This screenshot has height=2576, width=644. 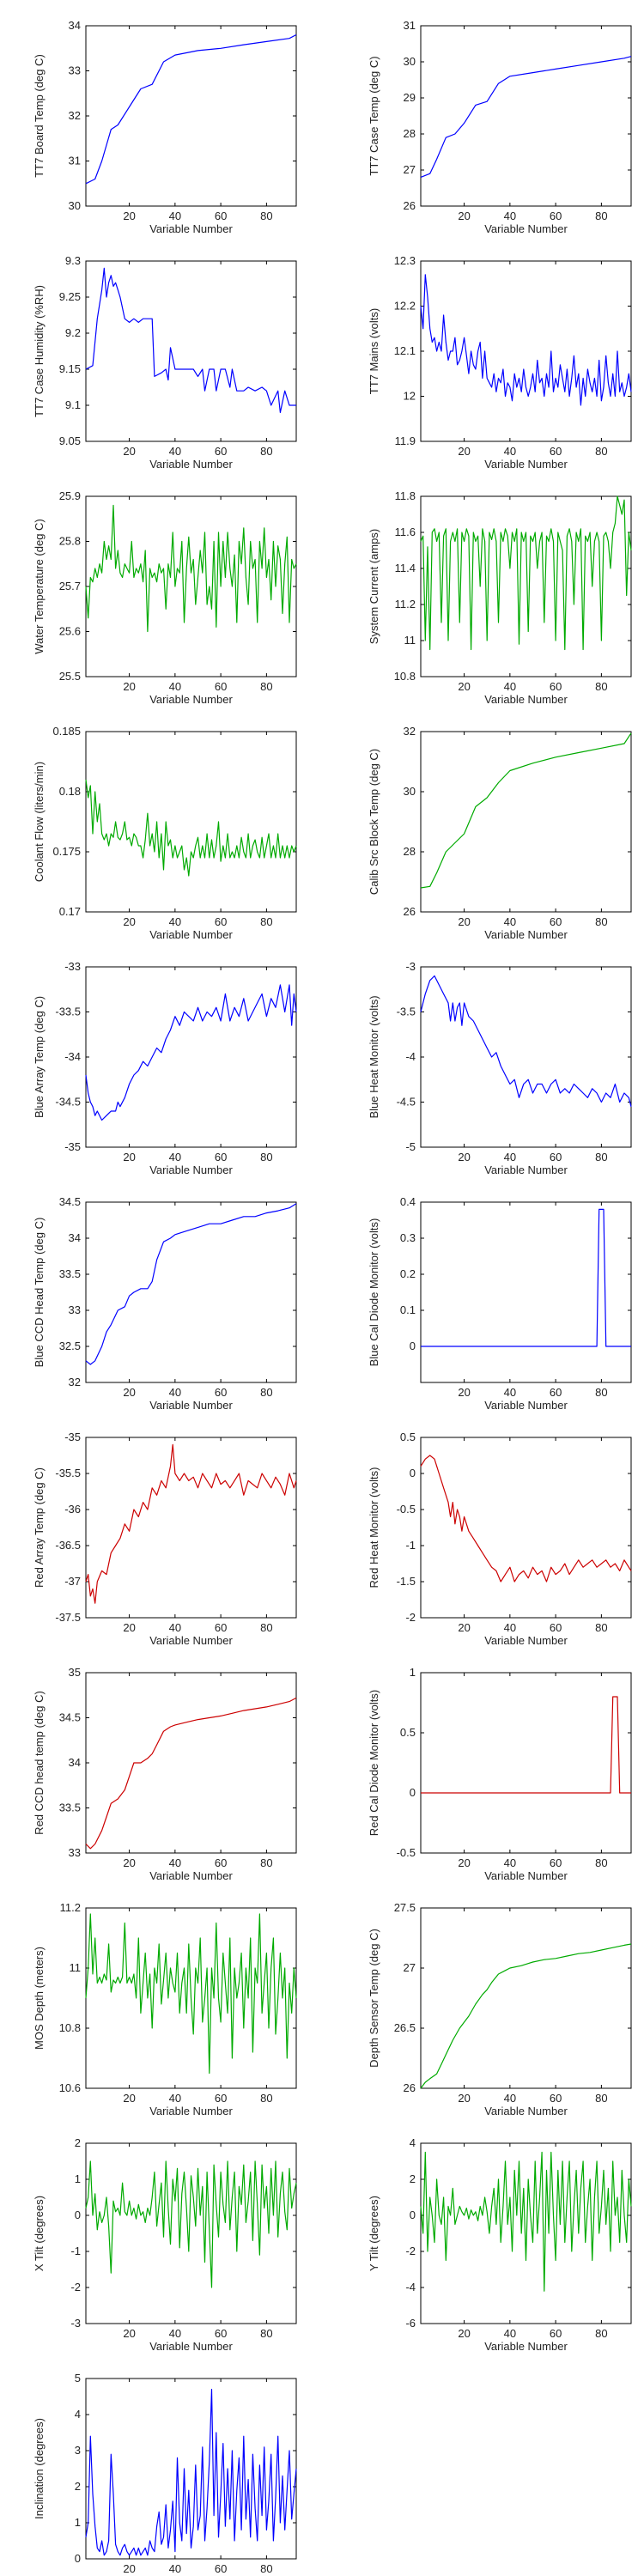 I want to click on y-axis-label: MOS Depth (meters), so click(x=40, y=1998).